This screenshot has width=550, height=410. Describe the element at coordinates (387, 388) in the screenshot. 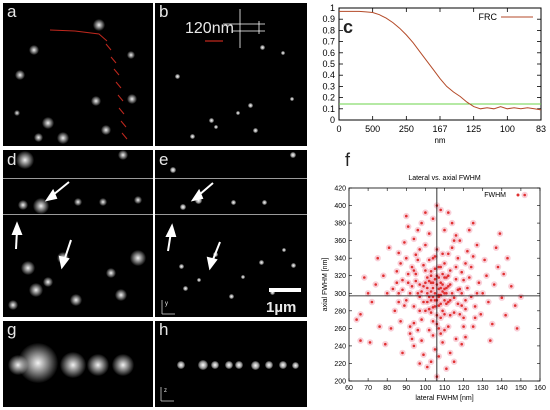

I see `scatter-x-tick-label: 80` at that location.